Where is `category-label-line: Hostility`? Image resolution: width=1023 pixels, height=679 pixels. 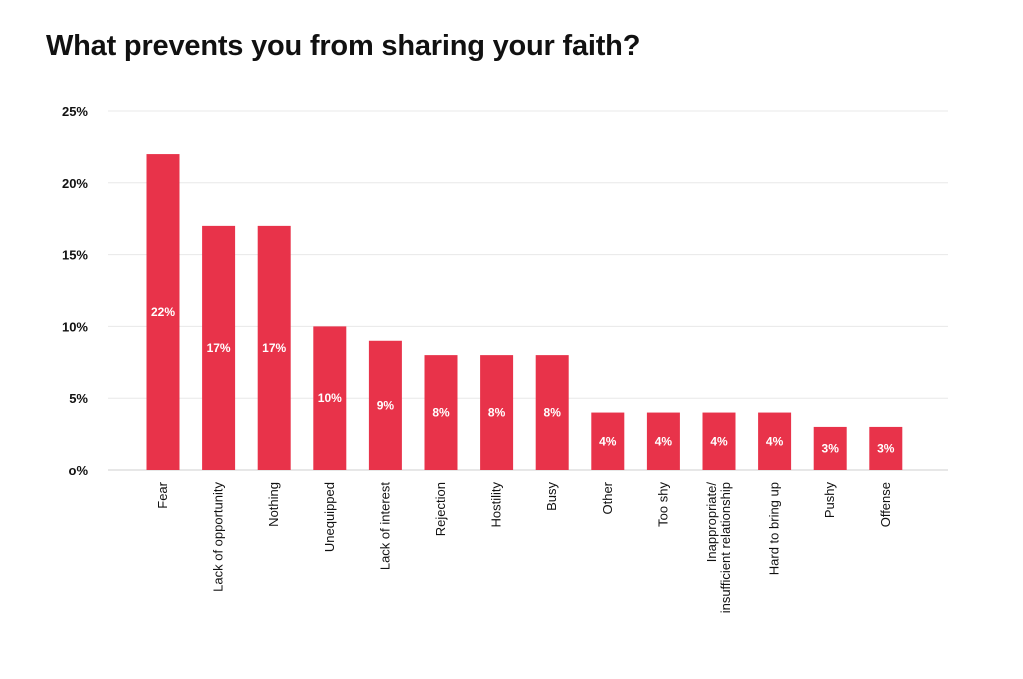 category-label-line: Hostility is located at coordinates (496, 505).